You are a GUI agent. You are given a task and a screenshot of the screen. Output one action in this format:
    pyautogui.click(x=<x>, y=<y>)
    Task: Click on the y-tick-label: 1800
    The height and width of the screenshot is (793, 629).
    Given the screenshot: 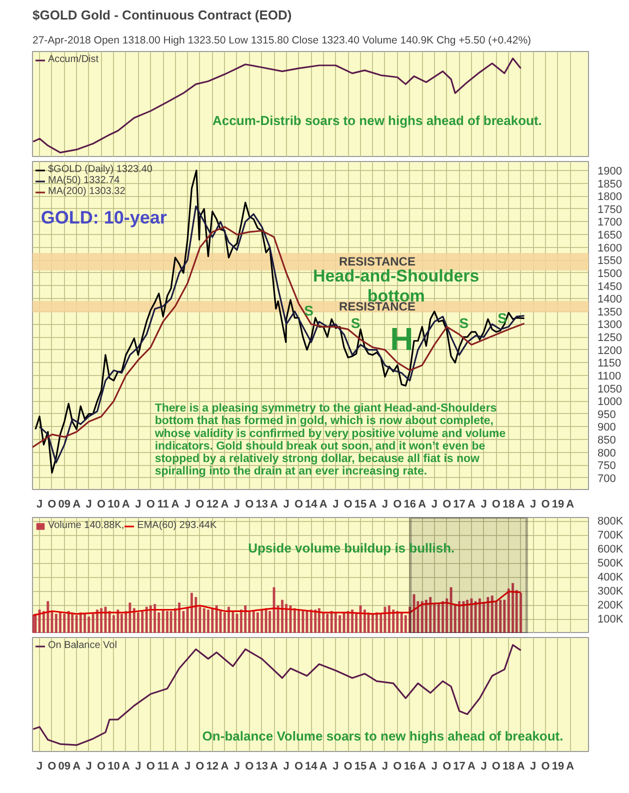 What is the action you would take?
    pyautogui.click(x=610, y=197)
    